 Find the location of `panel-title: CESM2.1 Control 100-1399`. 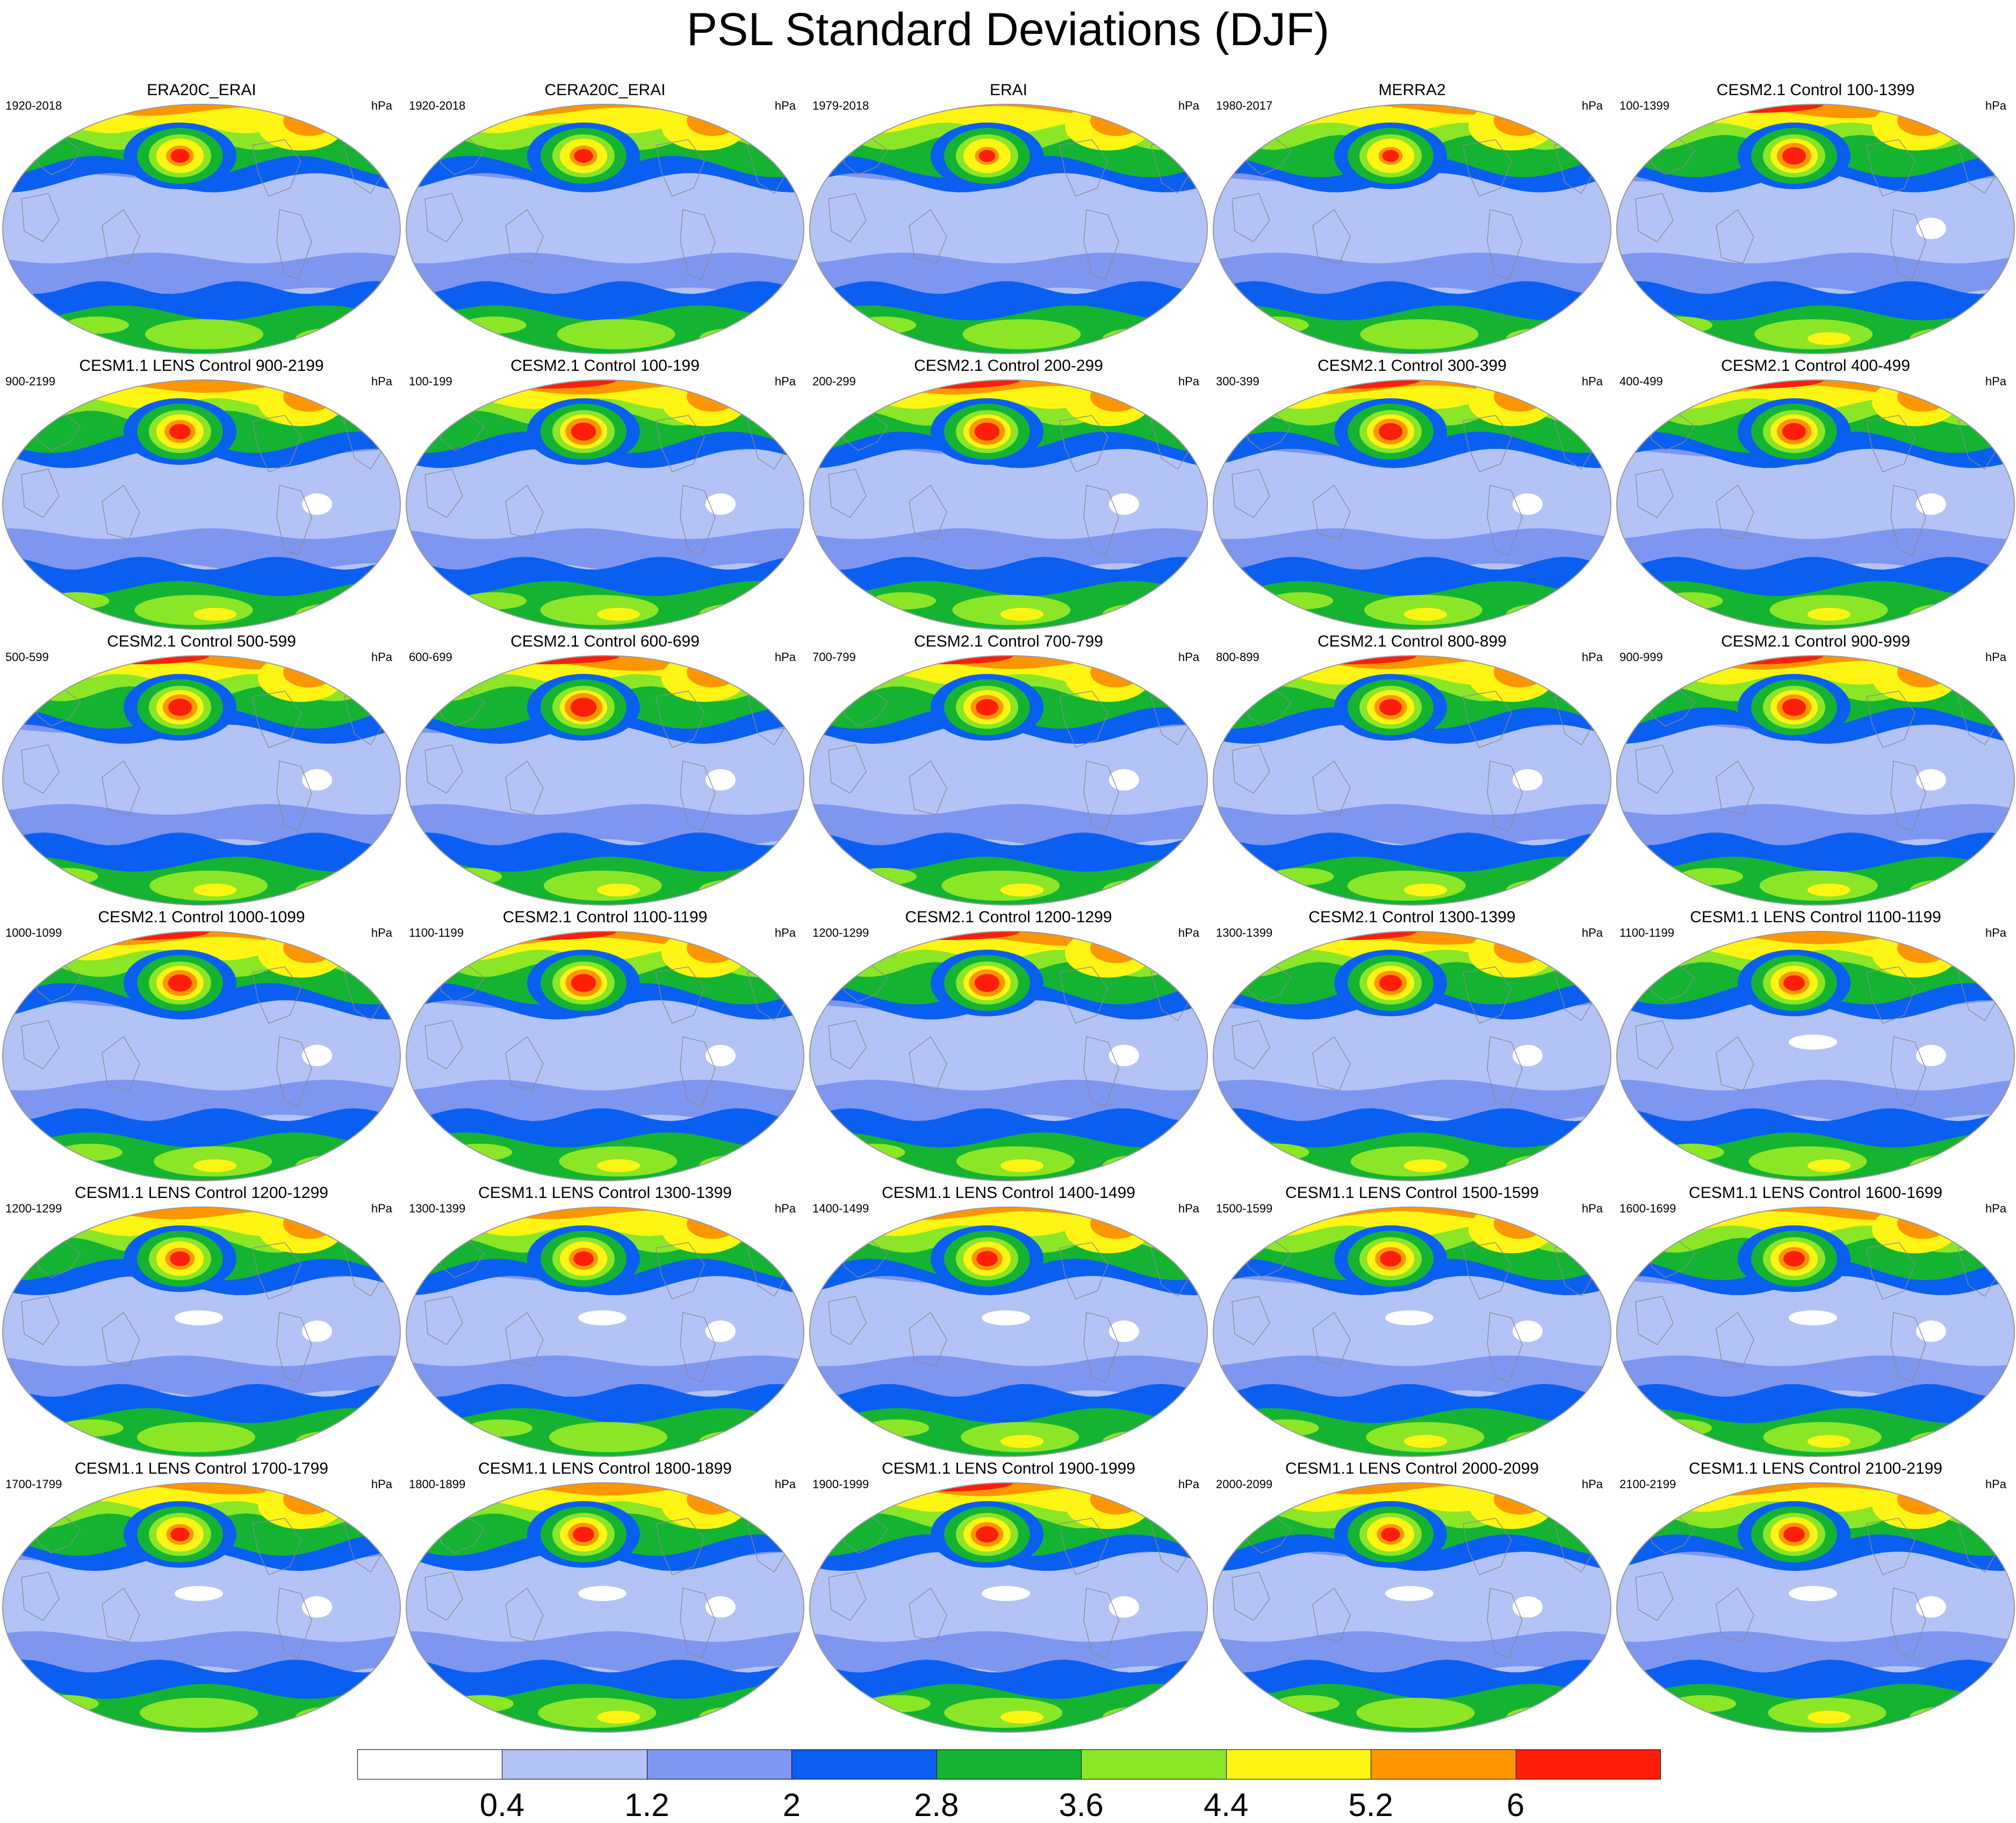

panel-title: CESM2.1 Control 100-1399 is located at coordinates (1815, 90).